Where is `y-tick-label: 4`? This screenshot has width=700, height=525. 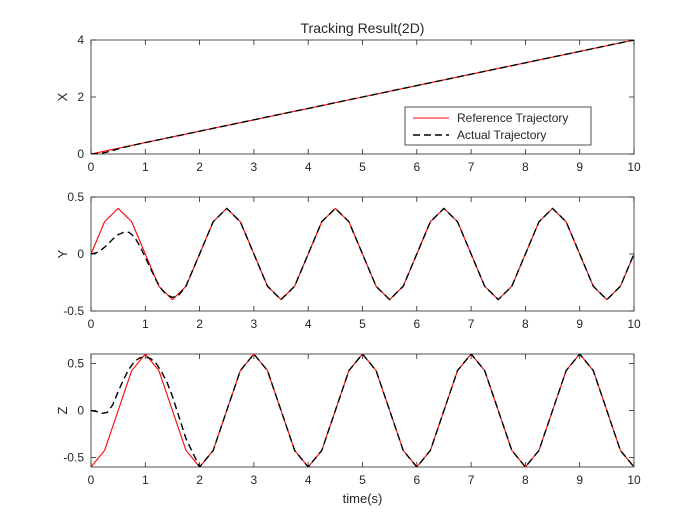 y-tick-label: 4 is located at coordinates (80, 40).